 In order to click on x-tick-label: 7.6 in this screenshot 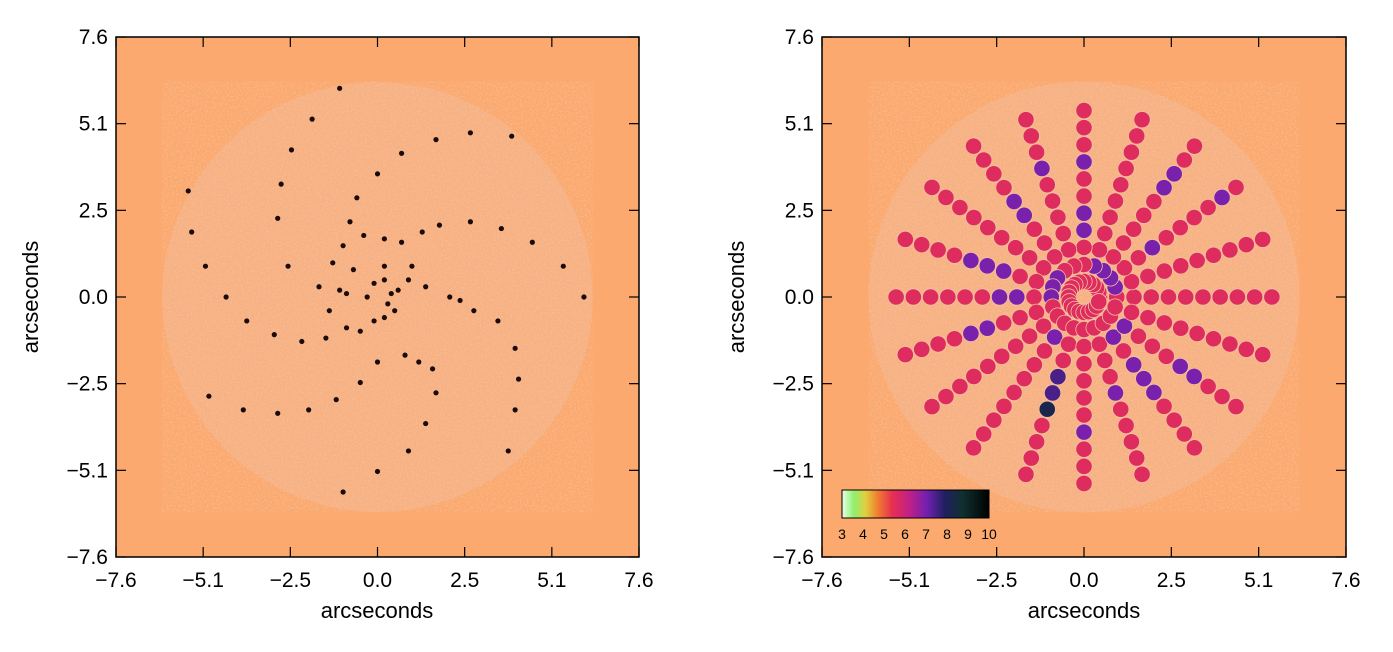, I will do `click(638, 580)`.